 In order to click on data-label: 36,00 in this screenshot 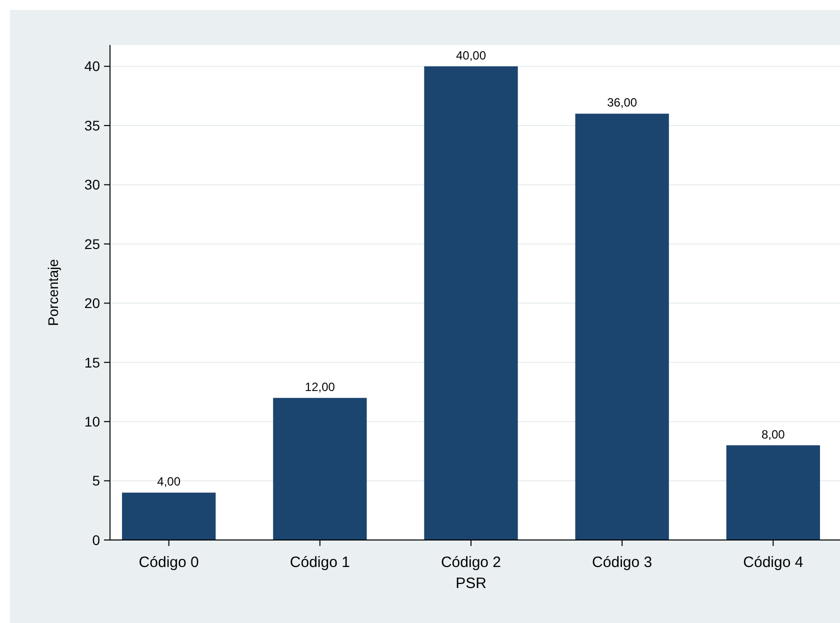, I will do `click(622, 103)`.